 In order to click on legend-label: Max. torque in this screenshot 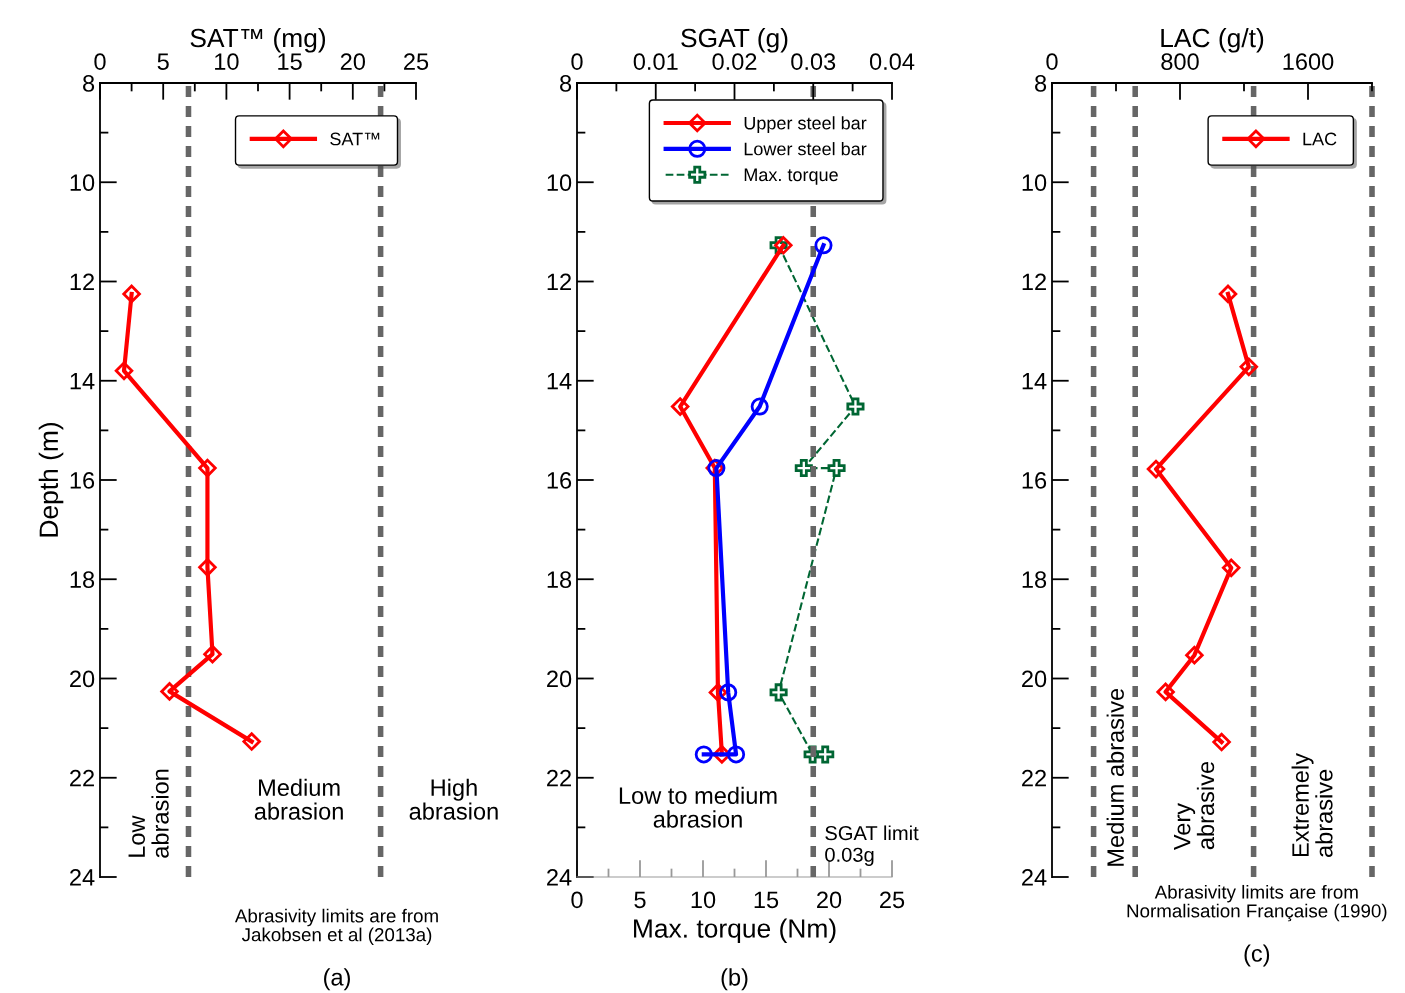, I will do `click(791, 176)`.